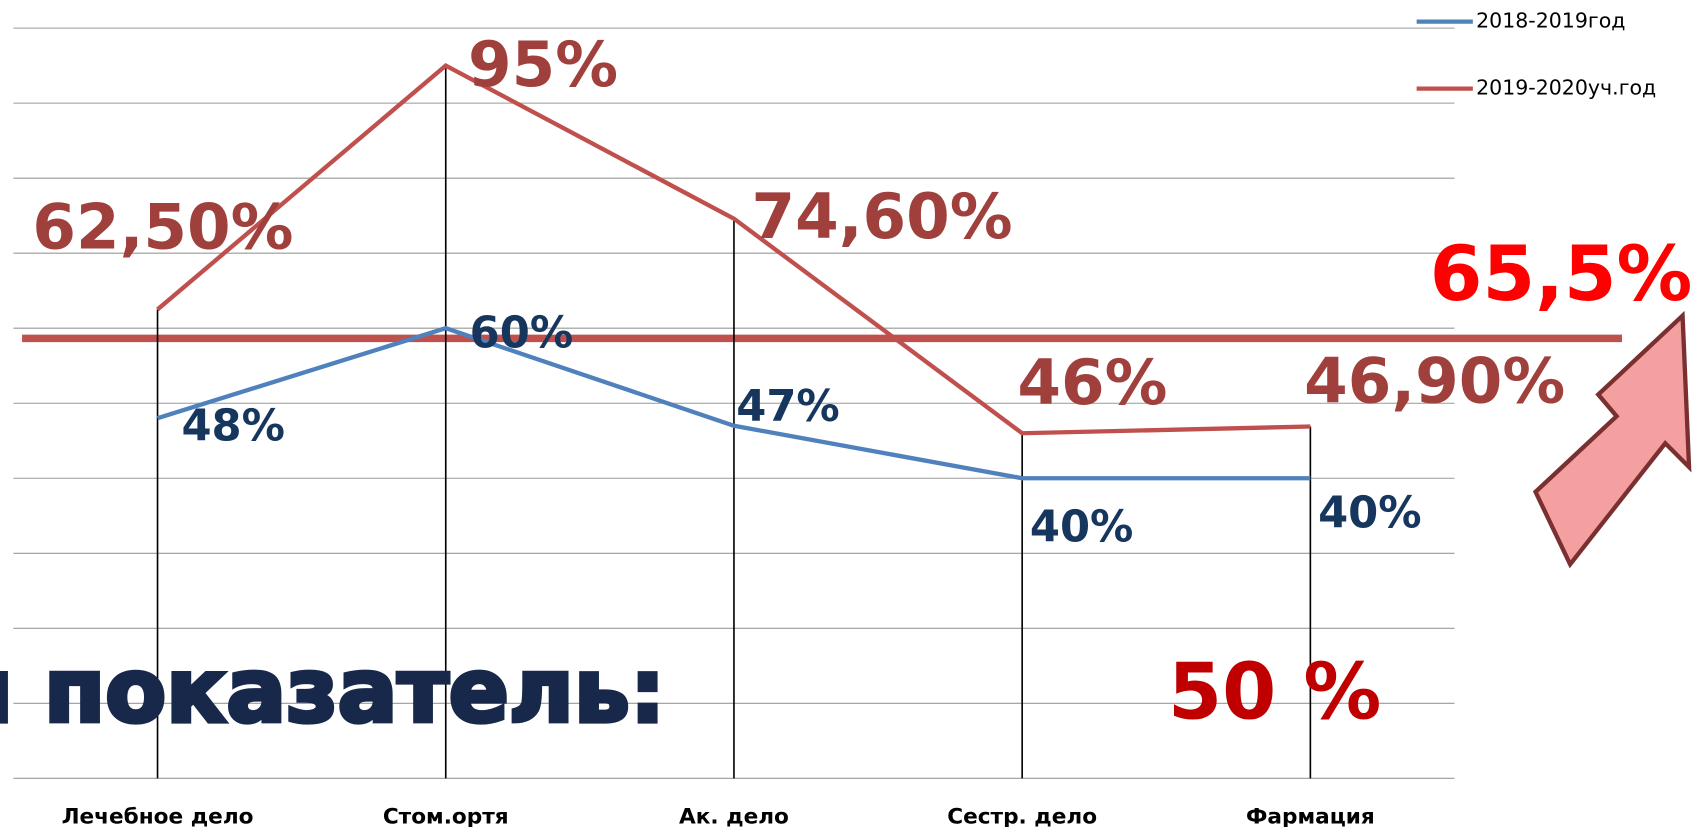 The height and width of the screenshot is (827, 1696). What do you see at coordinates (446, 815) in the screenshot?
I see `x-tick-label: Стом.ортя` at bounding box center [446, 815].